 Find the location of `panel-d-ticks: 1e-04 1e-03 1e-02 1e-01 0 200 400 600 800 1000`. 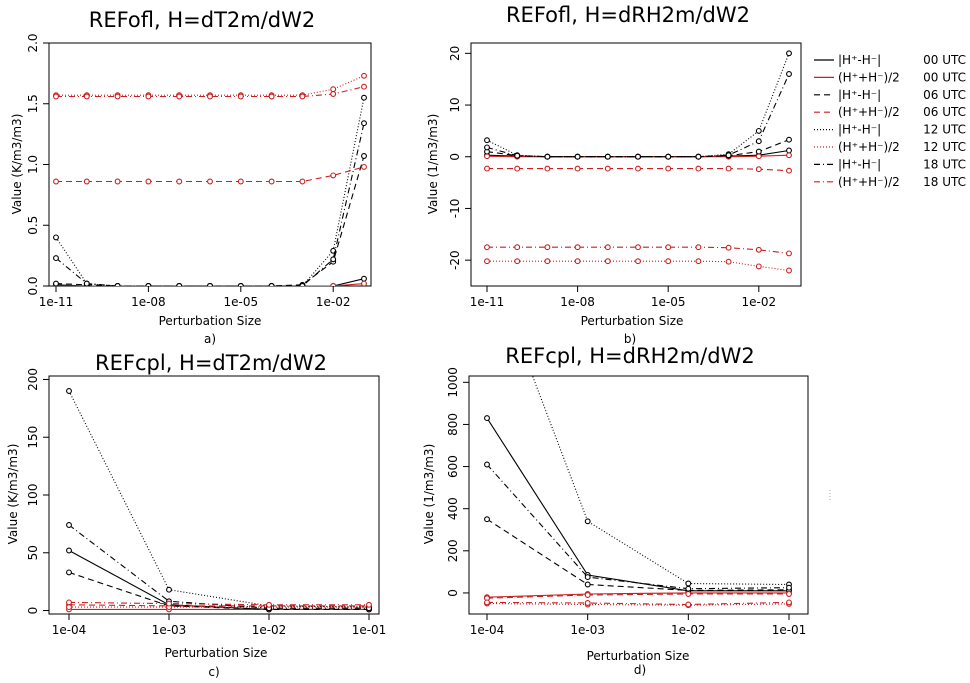

panel-d-ticks: 1e-04 1e-03 1e-02 1e-01 0 200 400 600 800 1000 is located at coordinates (626, 502).